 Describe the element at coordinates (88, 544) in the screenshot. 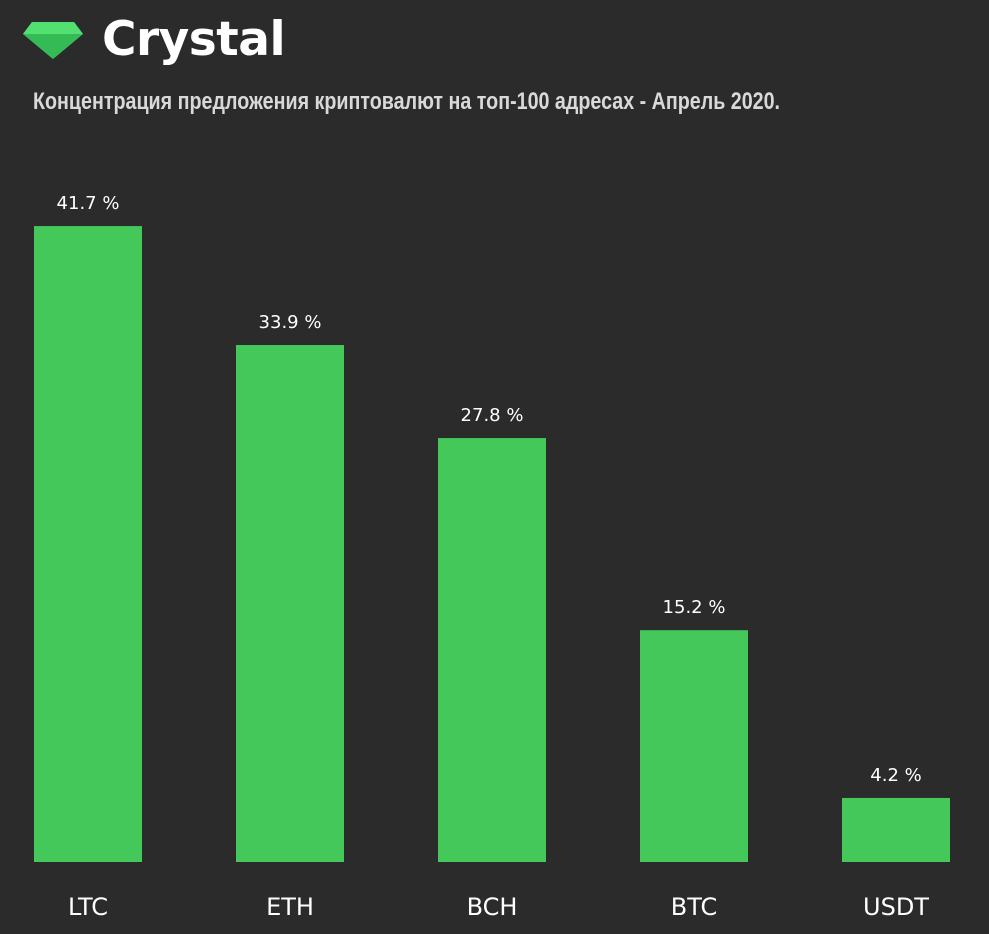

I see `bar-ltc` at that location.